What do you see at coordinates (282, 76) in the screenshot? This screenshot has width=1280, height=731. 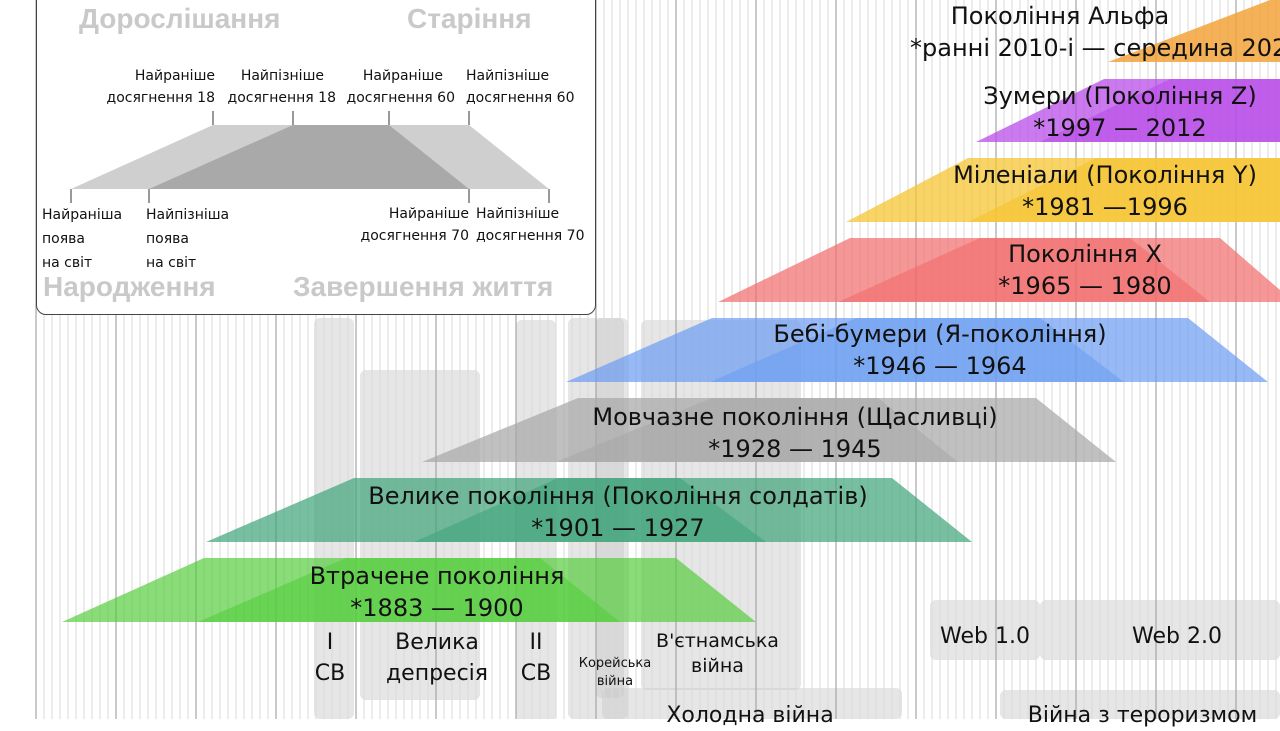 I see `legend-latest-18-line1: Найпізніше` at bounding box center [282, 76].